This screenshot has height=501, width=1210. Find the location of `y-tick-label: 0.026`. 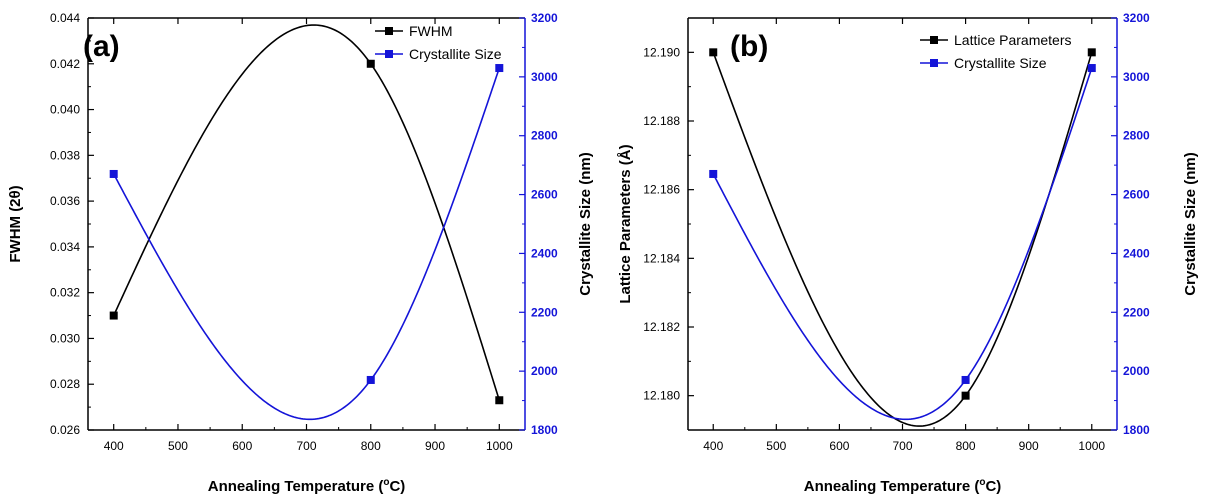

y-tick-label: 0.026 is located at coordinates (65, 430).